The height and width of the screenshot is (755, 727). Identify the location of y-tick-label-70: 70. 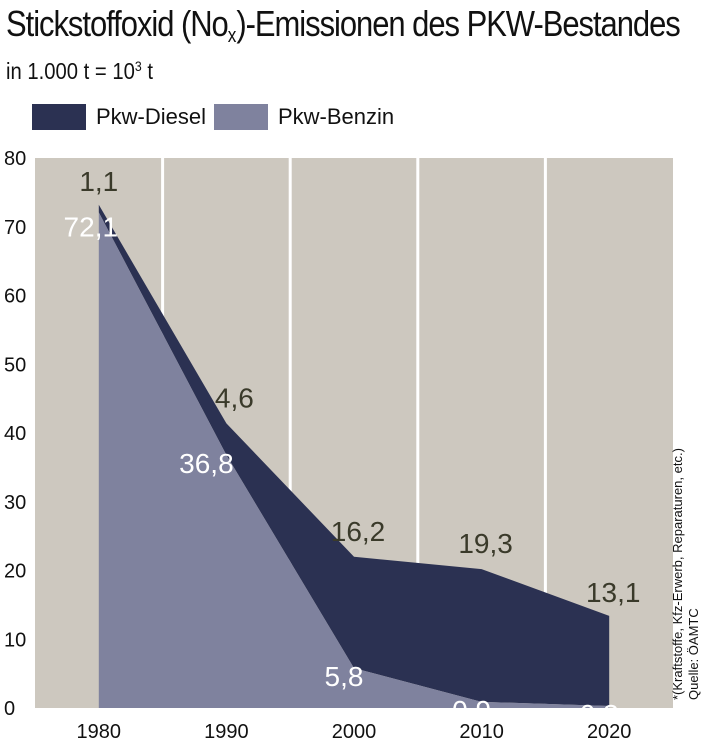
(15, 228).